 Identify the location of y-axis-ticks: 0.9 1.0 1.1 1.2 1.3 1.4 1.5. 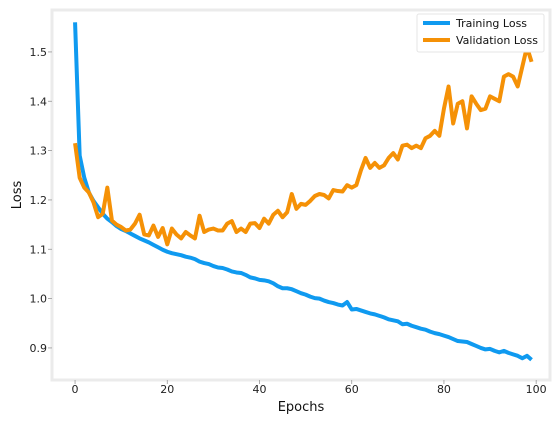
(41, 200).